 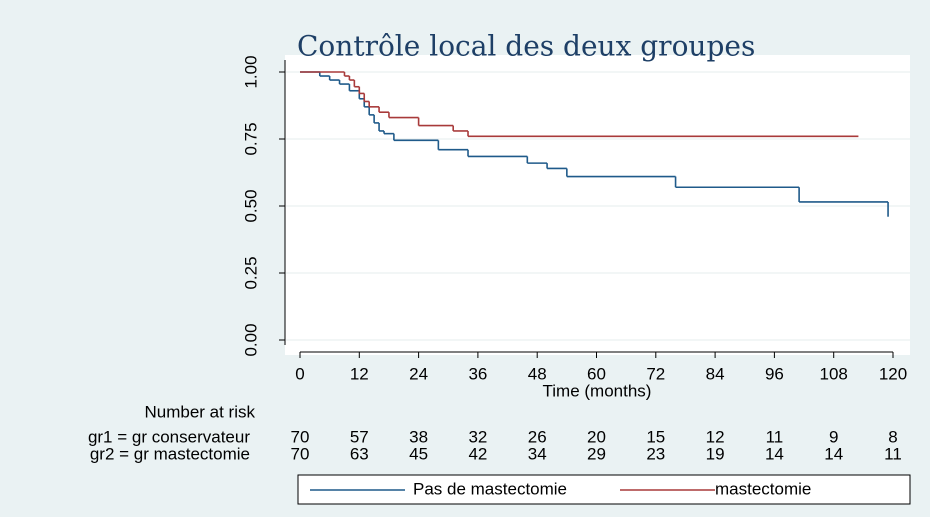 What do you see at coordinates (359, 436) in the screenshot?
I see `risk-value: 57` at bounding box center [359, 436].